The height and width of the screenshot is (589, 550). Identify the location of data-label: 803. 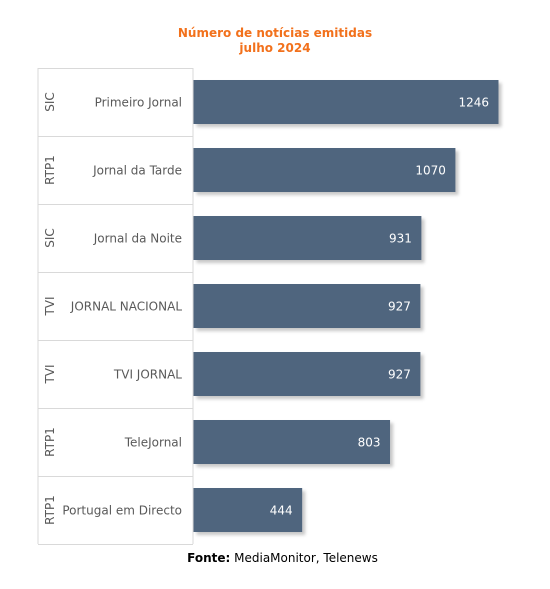
(369, 443).